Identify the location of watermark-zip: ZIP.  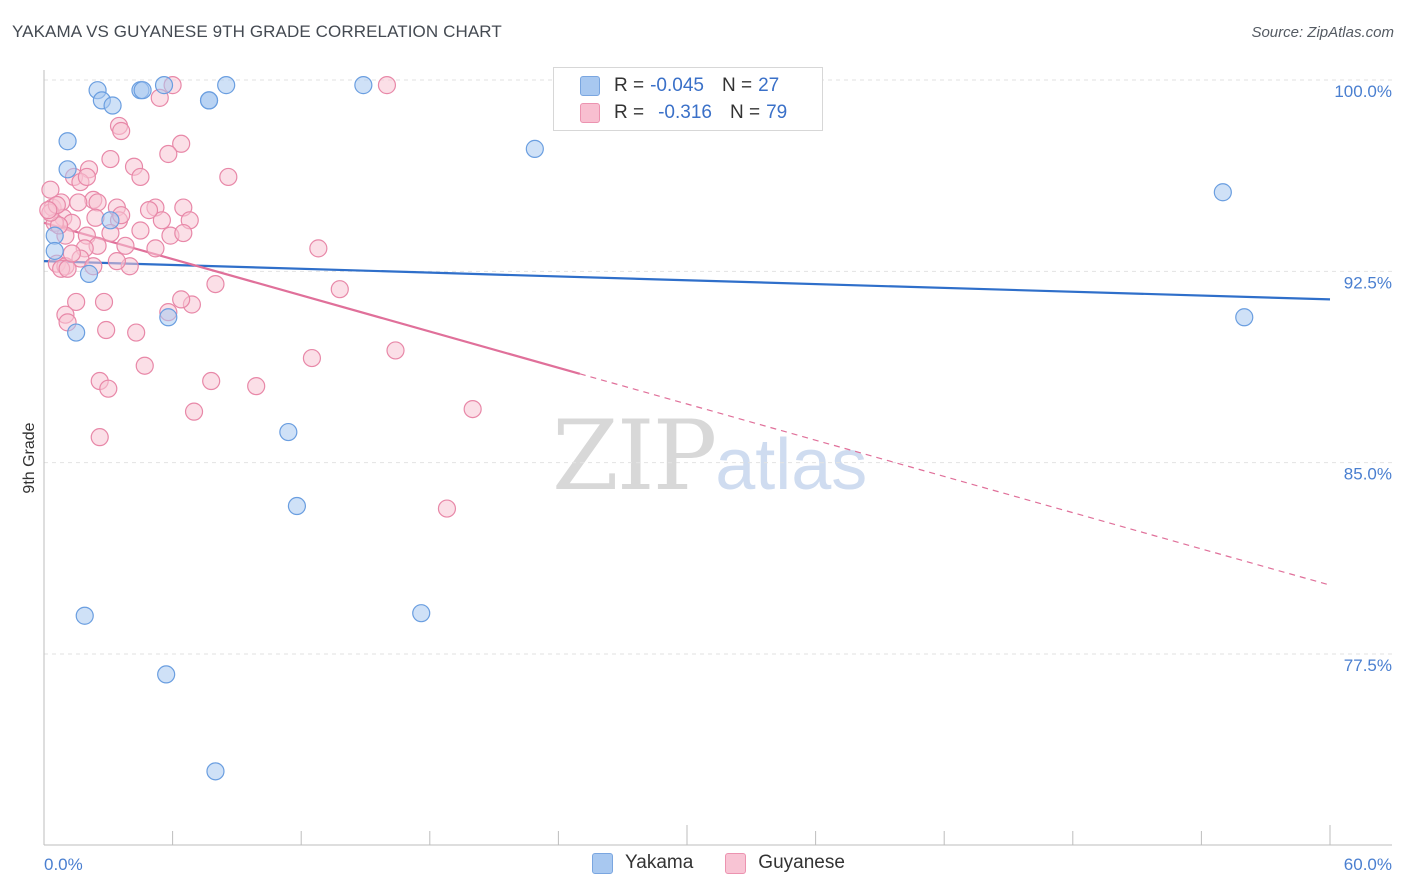
(634, 456).